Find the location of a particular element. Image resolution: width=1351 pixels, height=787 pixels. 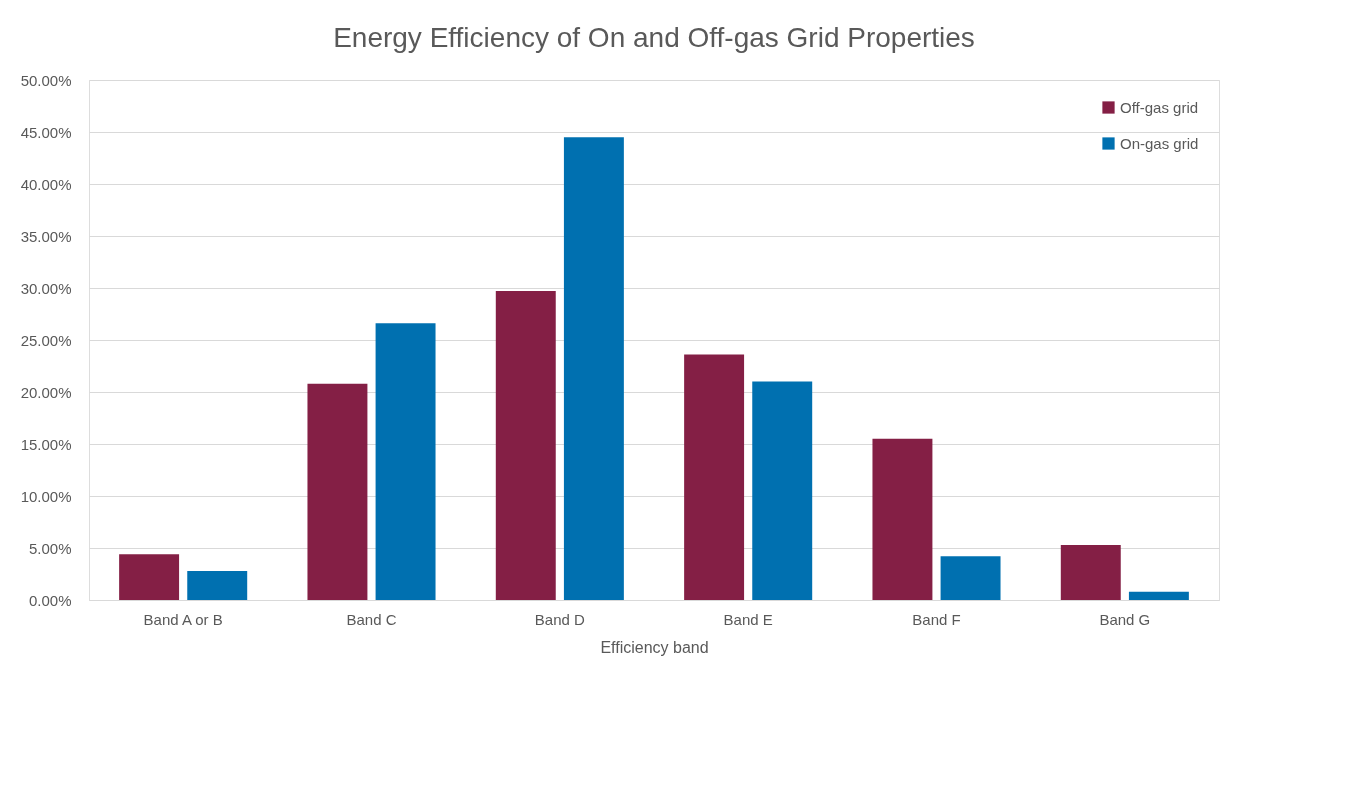

y-tick-label: 35.00% is located at coordinates (46, 236).